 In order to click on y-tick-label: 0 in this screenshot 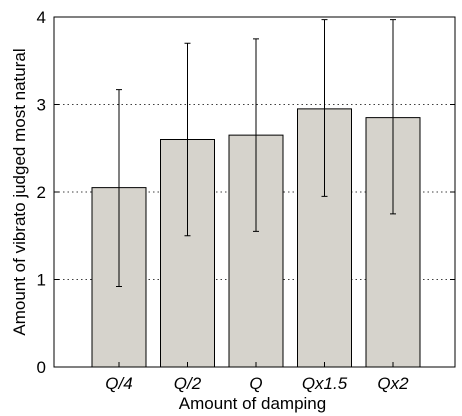, I will do `click(41, 367)`.